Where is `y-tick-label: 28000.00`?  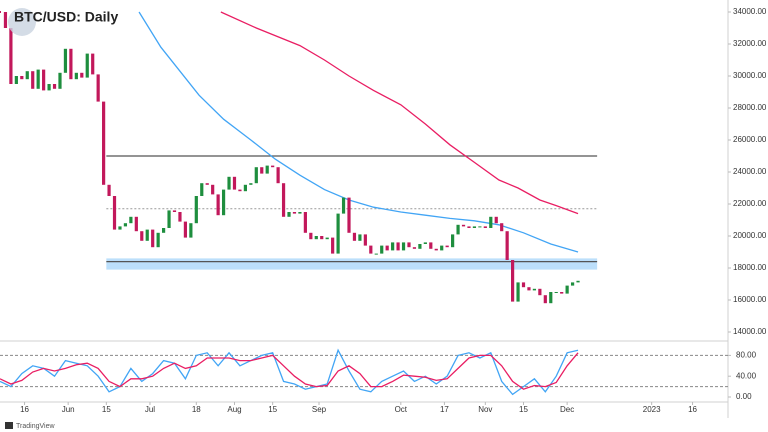 y-tick-label: 28000.00 is located at coordinates (750, 107).